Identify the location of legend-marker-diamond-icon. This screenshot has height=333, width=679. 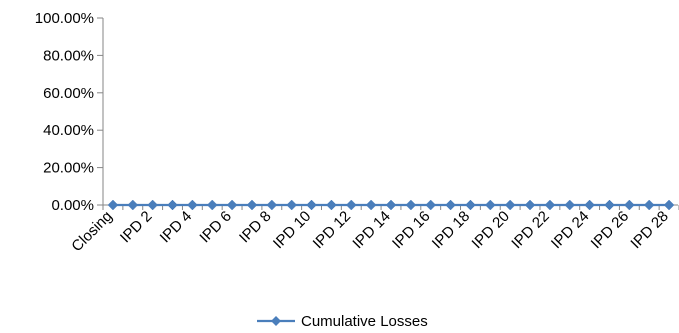
(276, 321).